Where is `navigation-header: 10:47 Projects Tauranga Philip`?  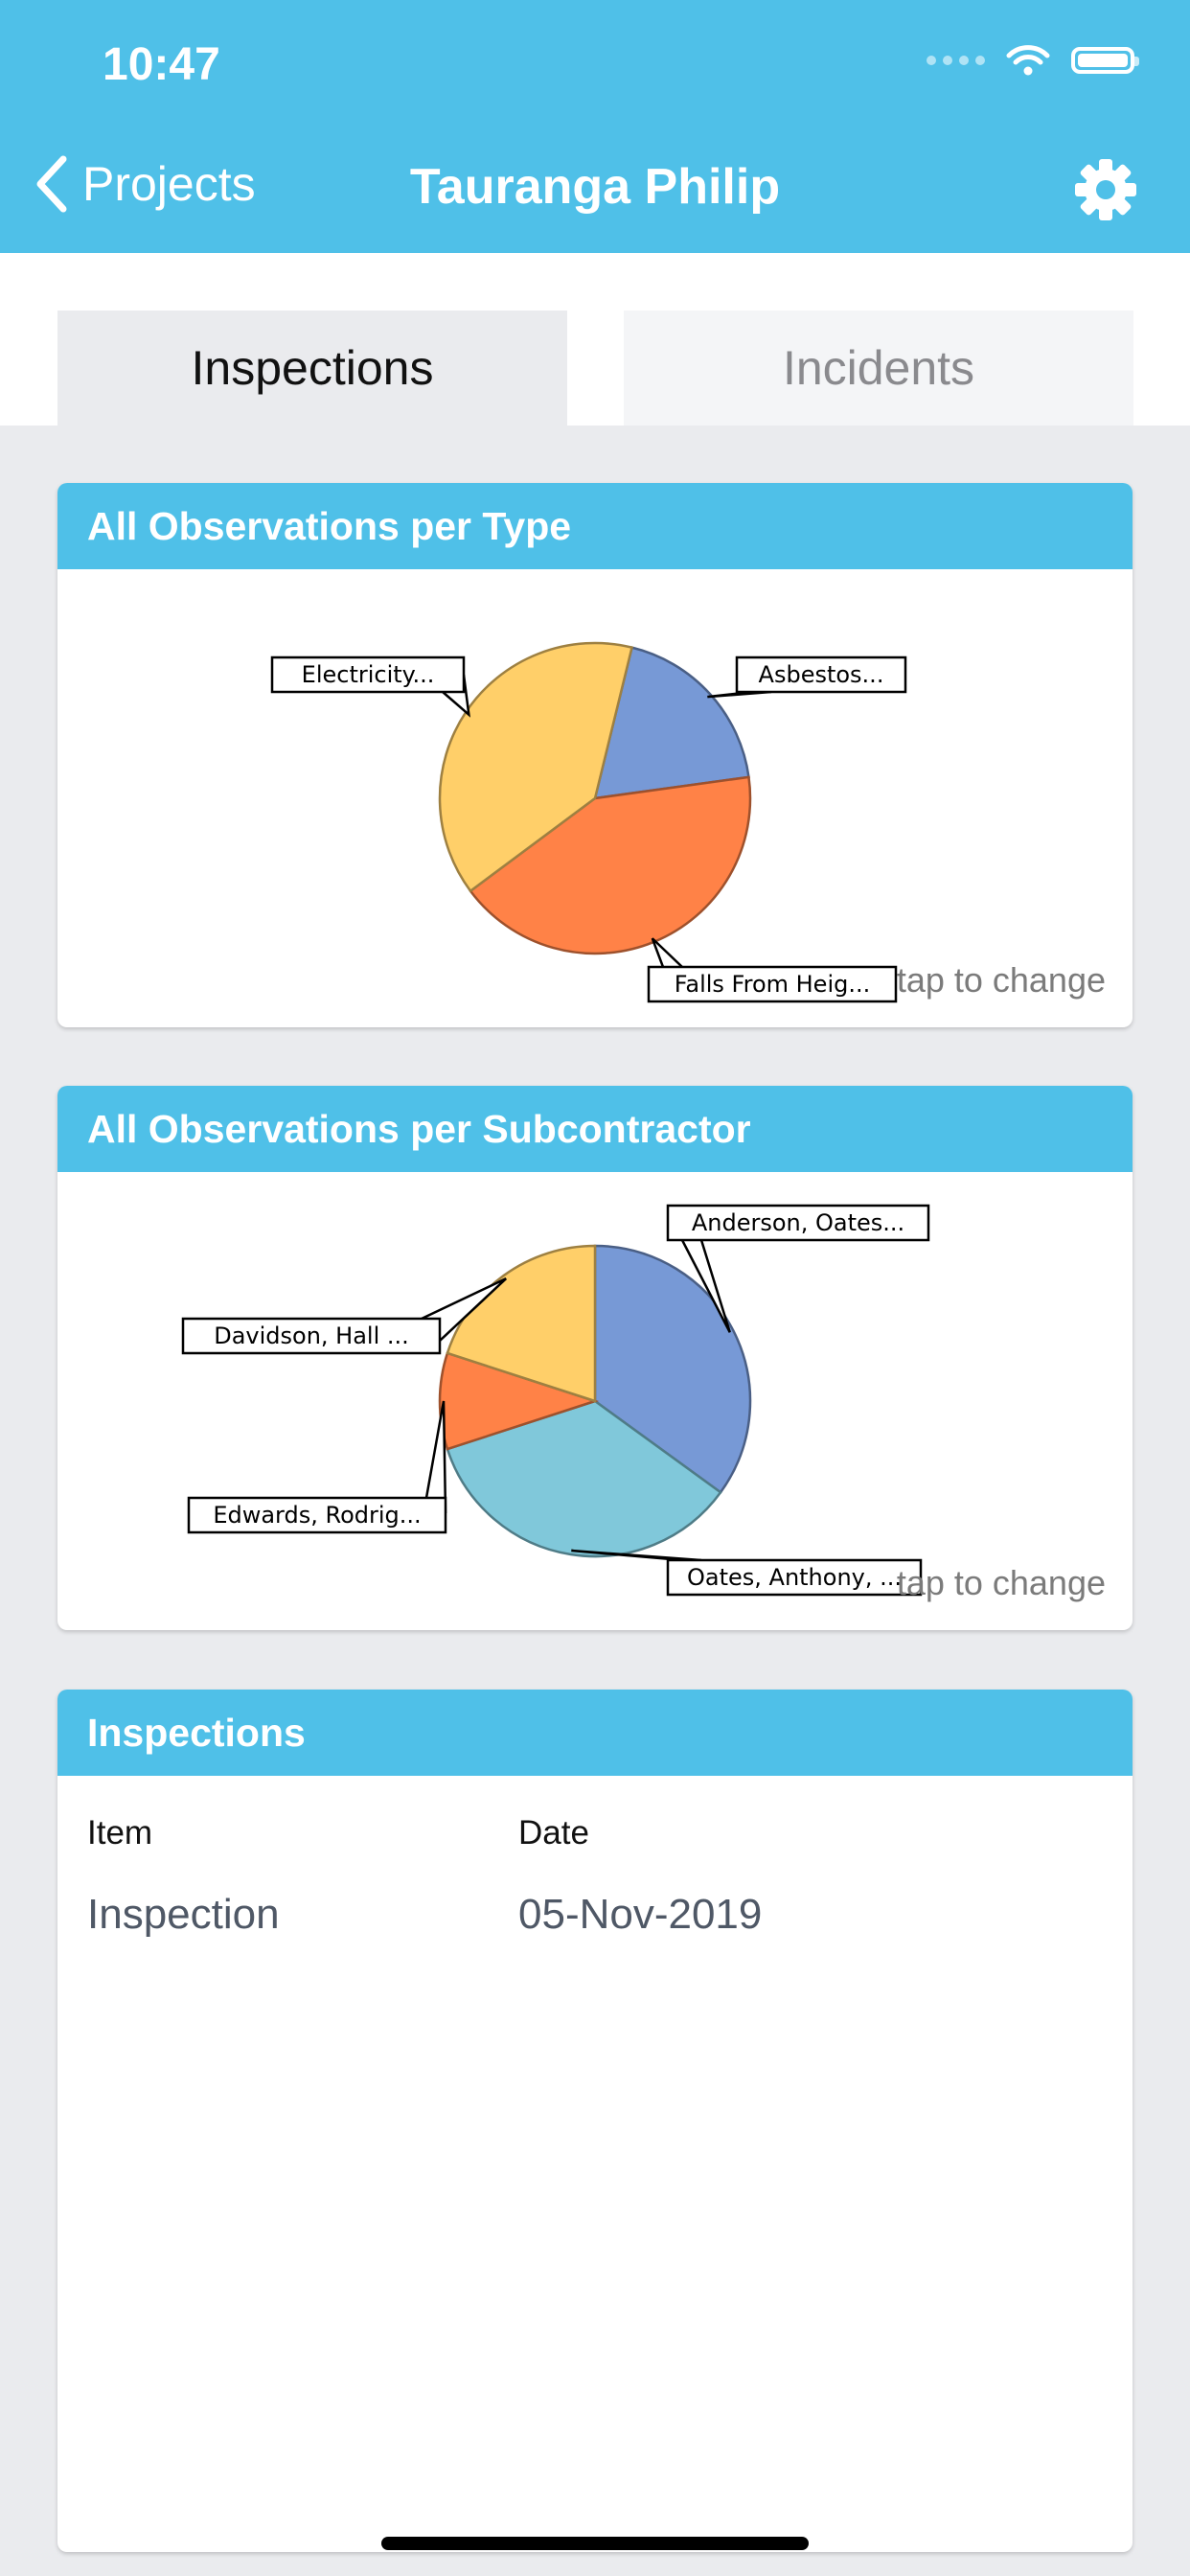
navigation-header: 10:47 Projects Tauranga Philip is located at coordinates (595, 126).